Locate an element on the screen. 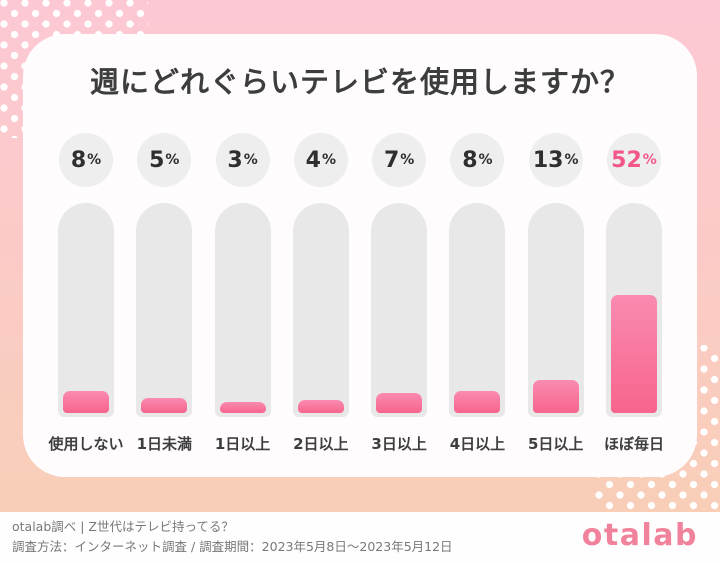  chart-title: 週にどれぐらいテレビを使用しますか？ is located at coordinates (359, 82).